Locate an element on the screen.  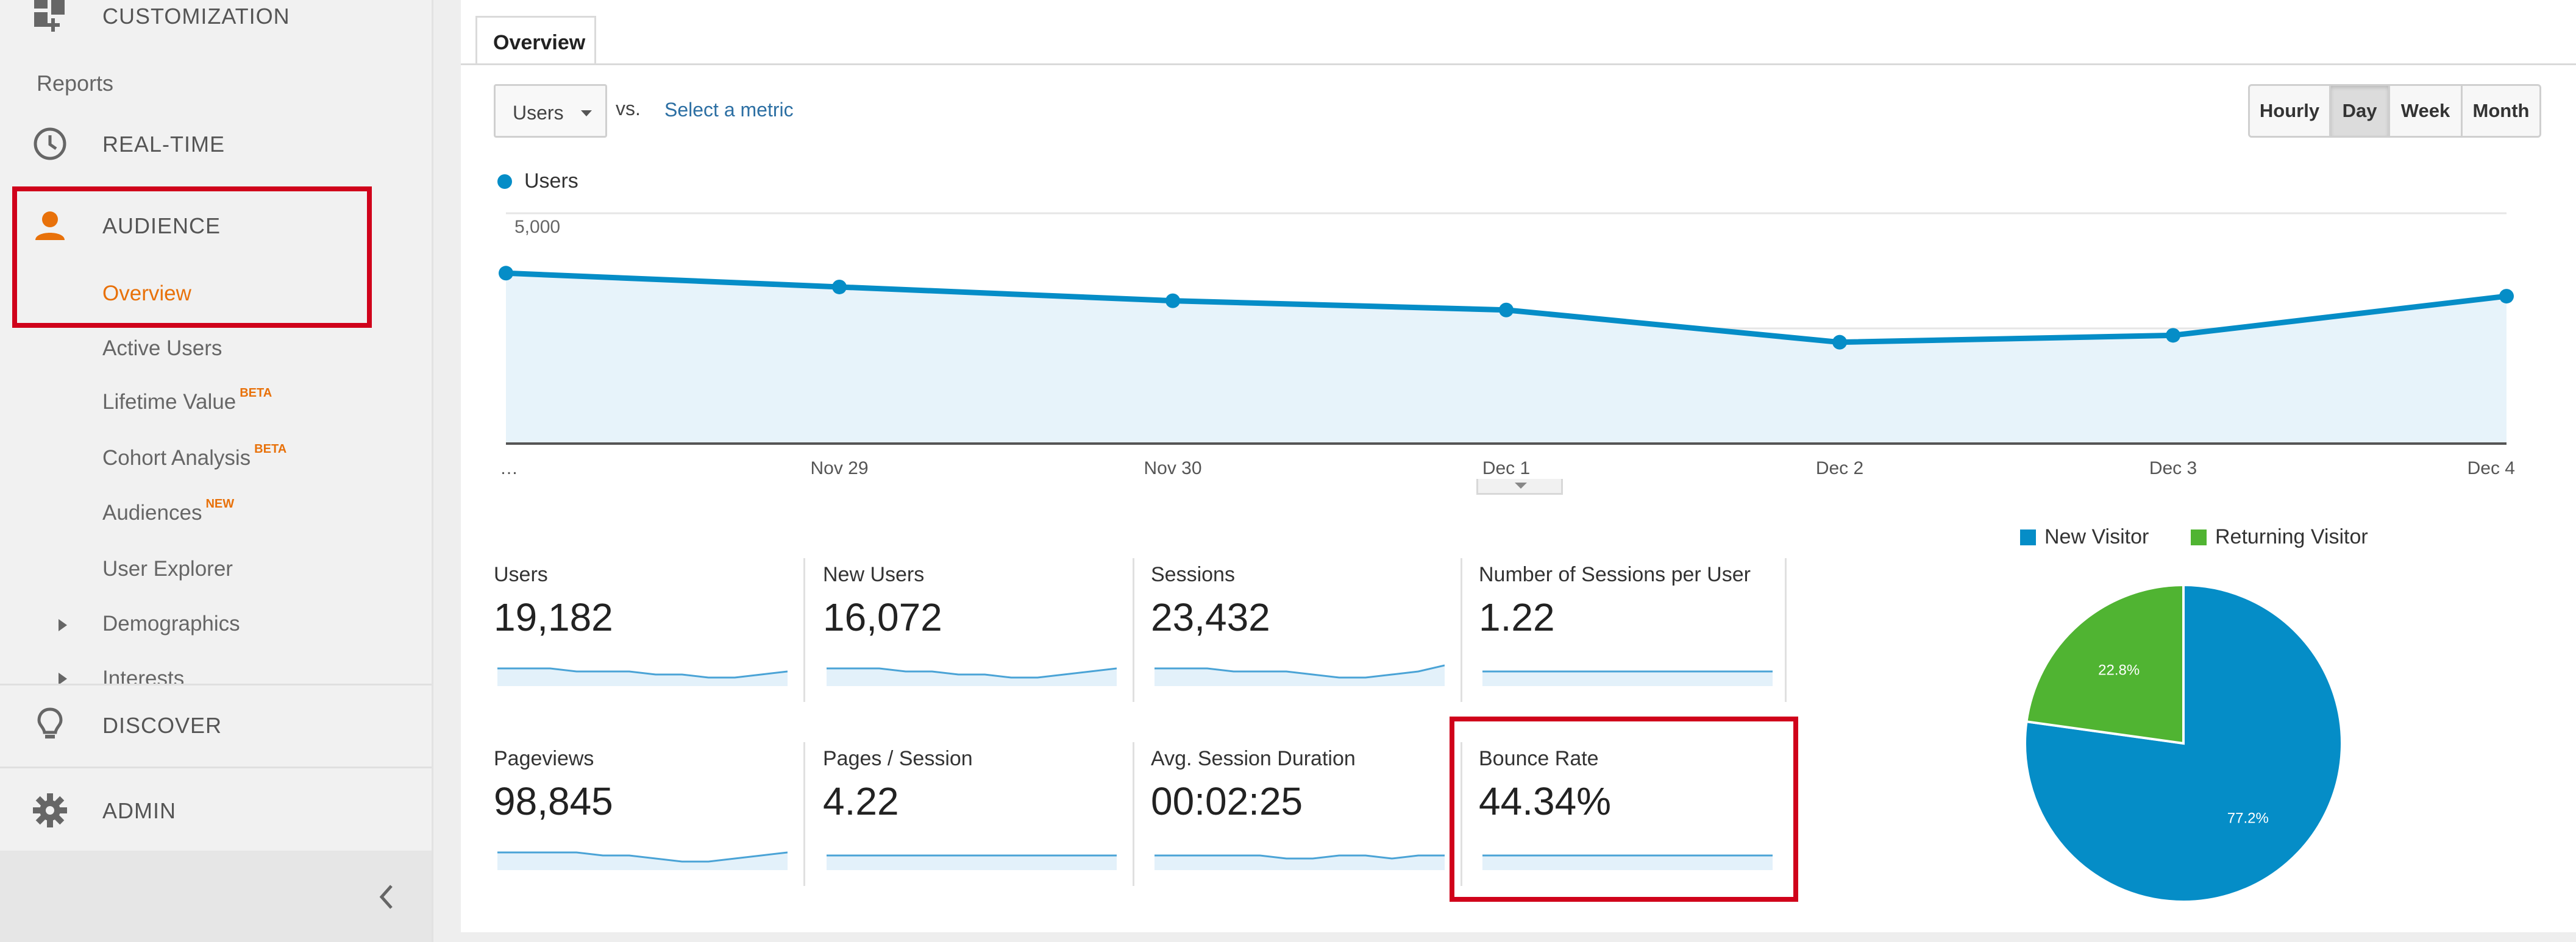
scorecard-pageviews: Pageviews 98,845 is located at coordinates (656, 820).